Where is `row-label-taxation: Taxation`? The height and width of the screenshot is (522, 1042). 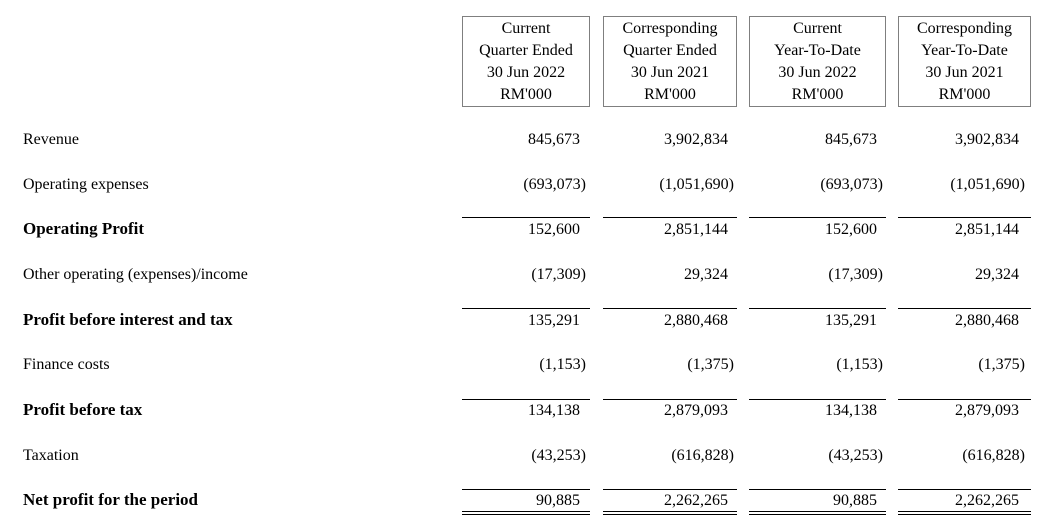 row-label-taxation: Taxation is located at coordinates (51, 455).